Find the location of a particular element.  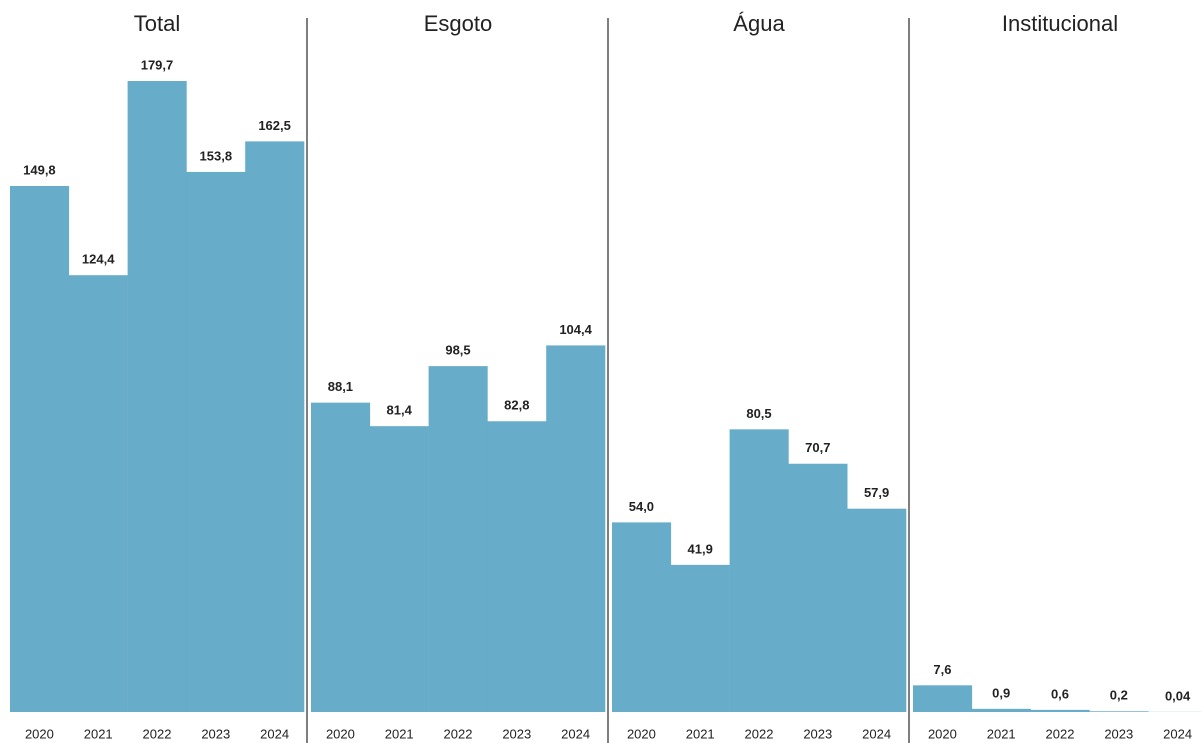

value-label: 162,5 is located at coordinates (274, 125).